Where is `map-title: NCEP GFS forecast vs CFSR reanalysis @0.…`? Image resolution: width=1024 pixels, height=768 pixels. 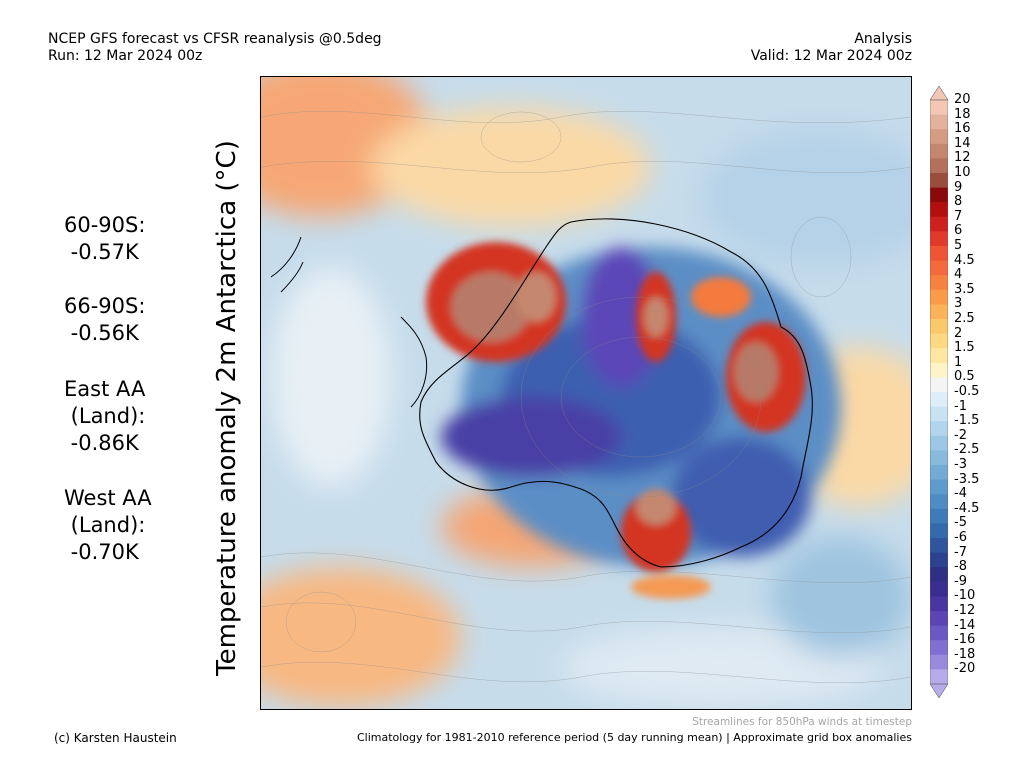 map-title: NCEP GFS forecast vs CFSR reanalysis @0.… is located at coordinates (215, 39).